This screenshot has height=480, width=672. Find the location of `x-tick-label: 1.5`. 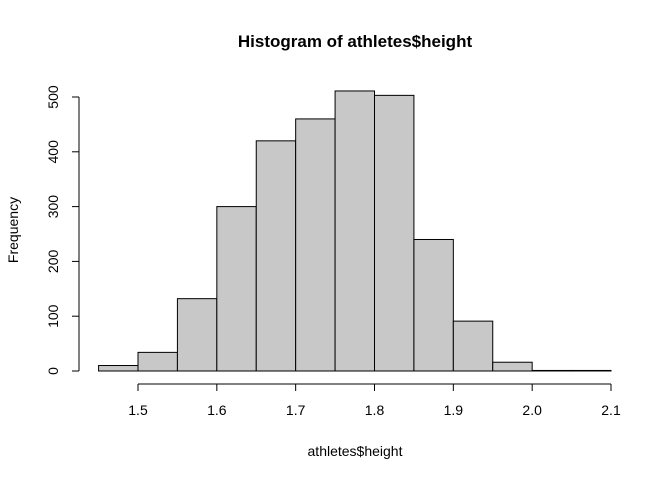

x-tick-label: 1.5 is located at coordinates (138, 410).